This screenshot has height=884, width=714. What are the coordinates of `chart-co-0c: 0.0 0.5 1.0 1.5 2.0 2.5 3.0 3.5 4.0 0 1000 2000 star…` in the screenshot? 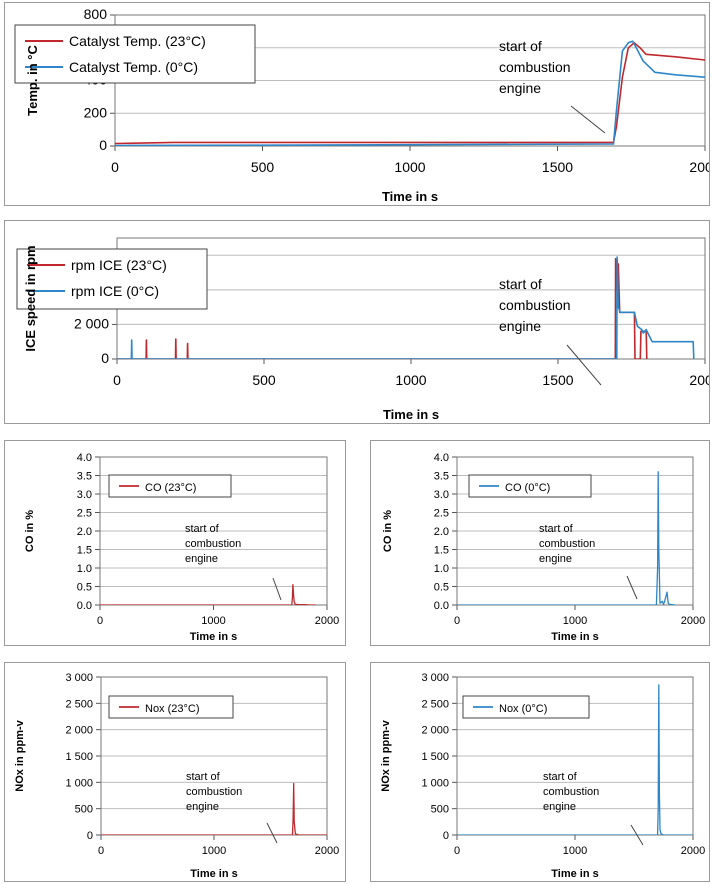 It's located at (543, 547).